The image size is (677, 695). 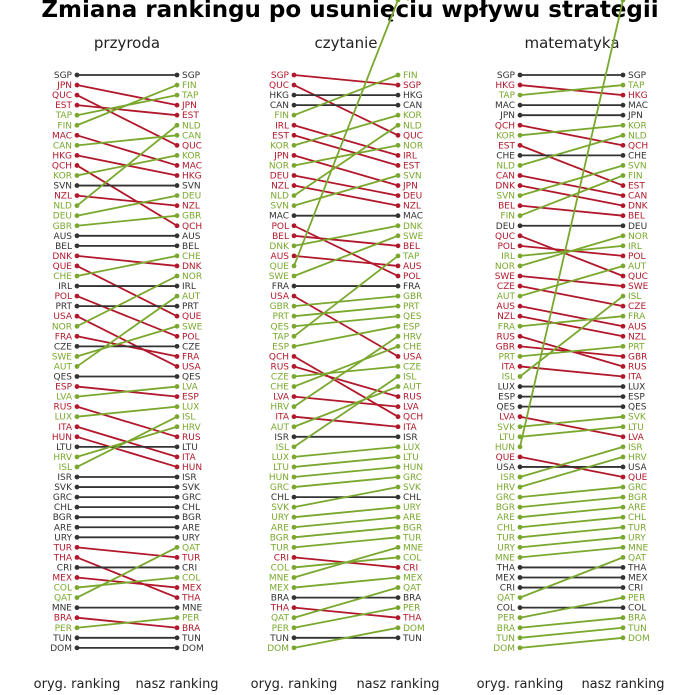 I want to click on point-right-NLD, so click(x=623, y=135).